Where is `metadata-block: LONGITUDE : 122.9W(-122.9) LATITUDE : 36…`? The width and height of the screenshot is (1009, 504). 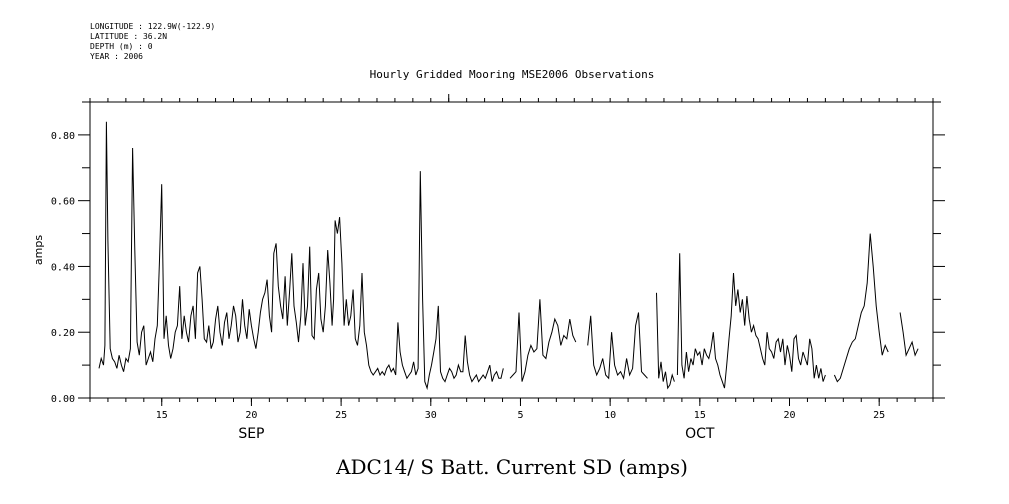 metadata-block: LONGITUDE : 122.9W(-122.9) LATITUDE : 36… is located at coordinates (152, 42).